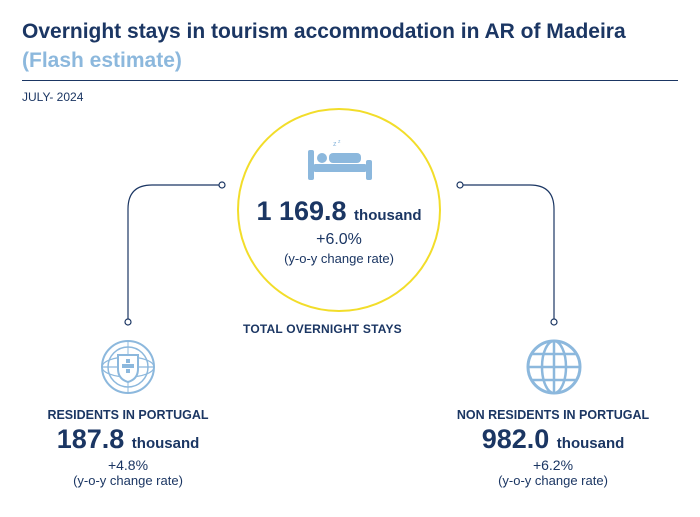 The width and height of the screenshot is (700, 517). Describe the element at coordinates (515, 439) in the screenshot. I see `non-residents-value-number: 982.0` at that location.